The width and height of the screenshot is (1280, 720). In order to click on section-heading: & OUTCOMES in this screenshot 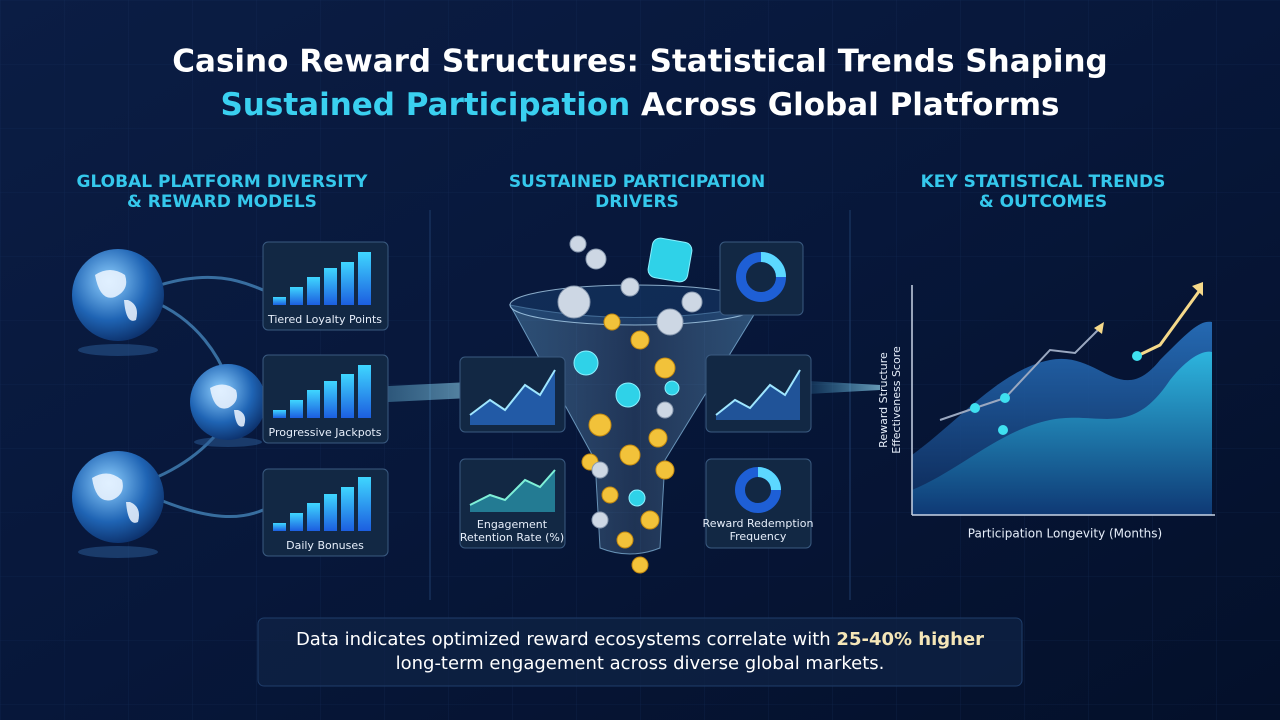, I will do `click(1043, 202)`.